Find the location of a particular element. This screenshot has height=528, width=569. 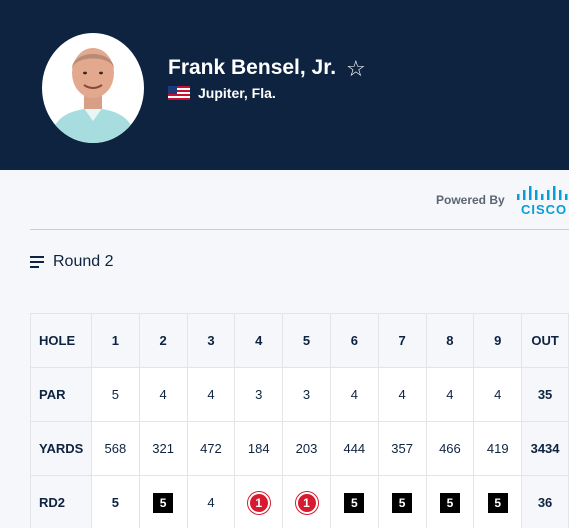

hole-number: 9 is located at coordinates (498, 340).